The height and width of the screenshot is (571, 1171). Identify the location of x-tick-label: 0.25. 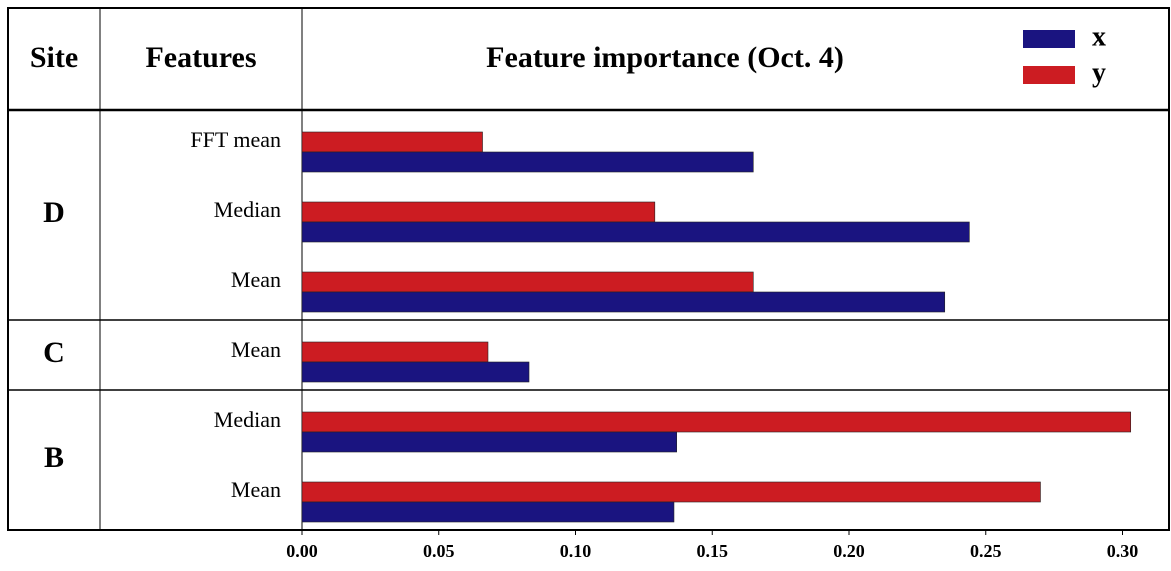
(986, 551).